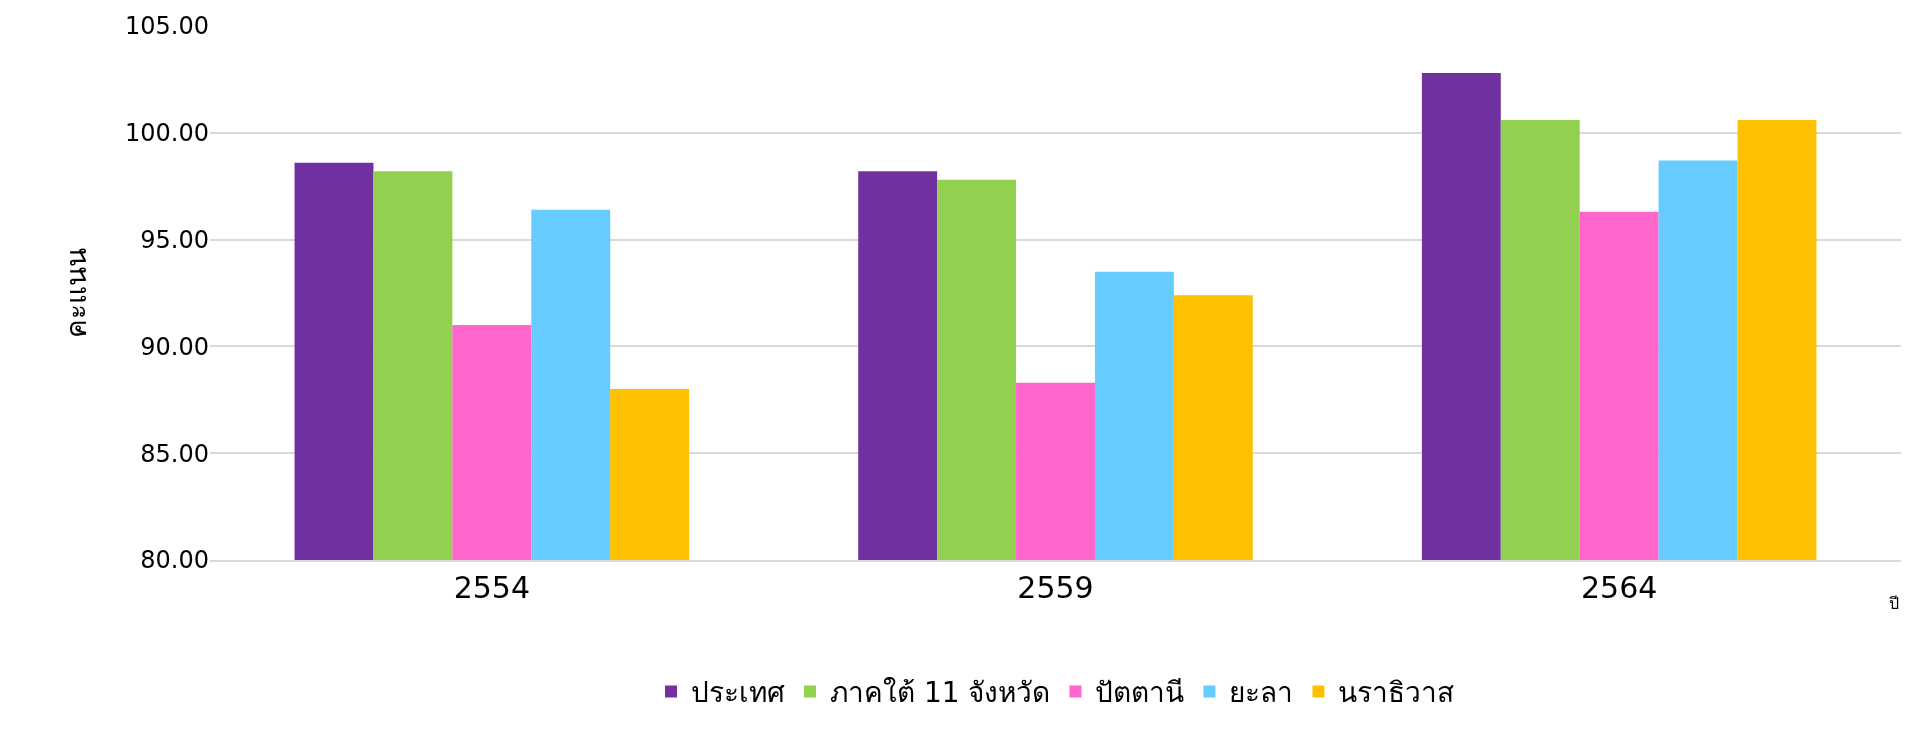 The height and width of the screenshot is (750, 1921). Describe the element at coordinates (492, 587) in the screenshot. I see `x-tick-label: 2554` at that location.